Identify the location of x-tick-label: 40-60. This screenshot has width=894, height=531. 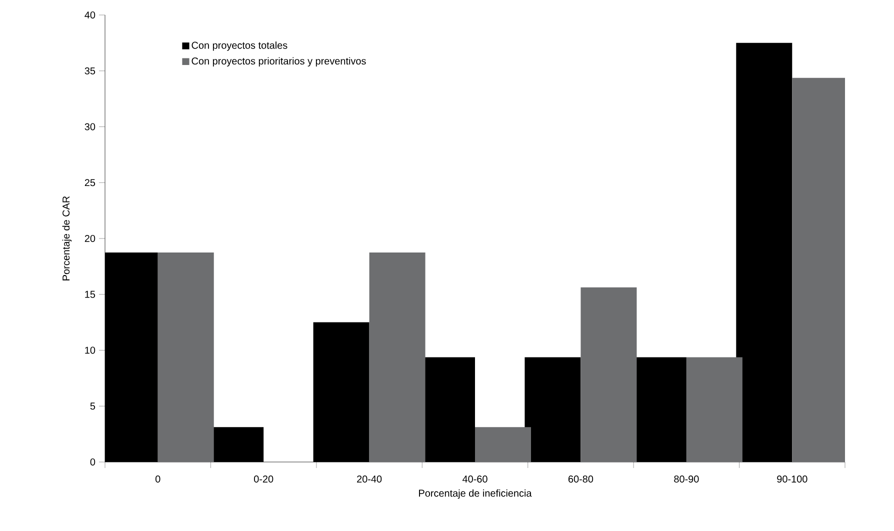
(475, 479).